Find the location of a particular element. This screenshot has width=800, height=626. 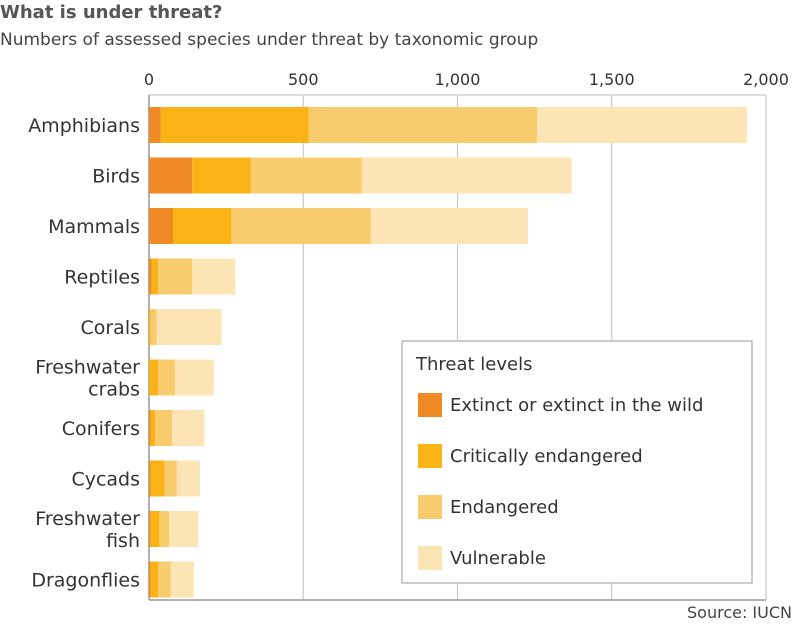

x-axis-ticks: 0 500 1,000 1,500 2,000 is located at coordinates (466, 79).